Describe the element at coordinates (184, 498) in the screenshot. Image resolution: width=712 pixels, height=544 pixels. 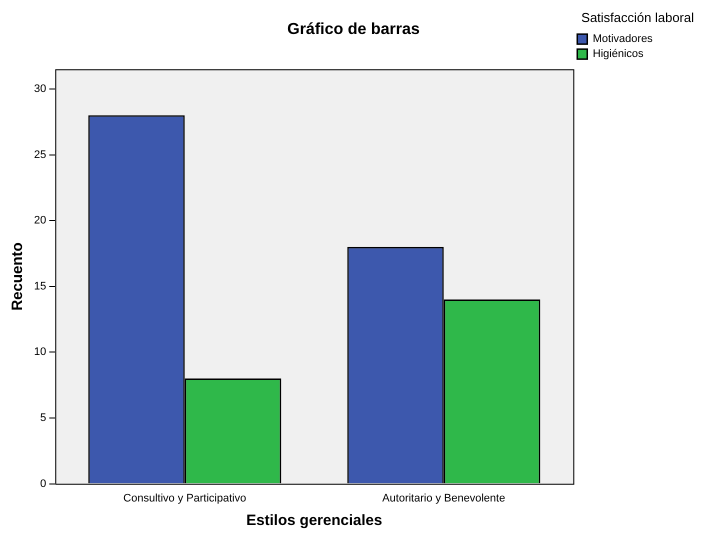
I see `x-tick-label: Consultivo y Participativo` at that location.